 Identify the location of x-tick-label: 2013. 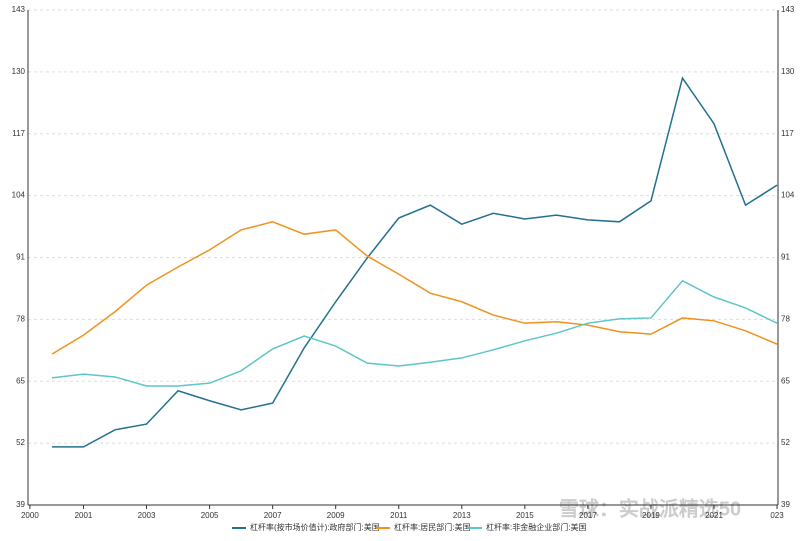
(462, 515).